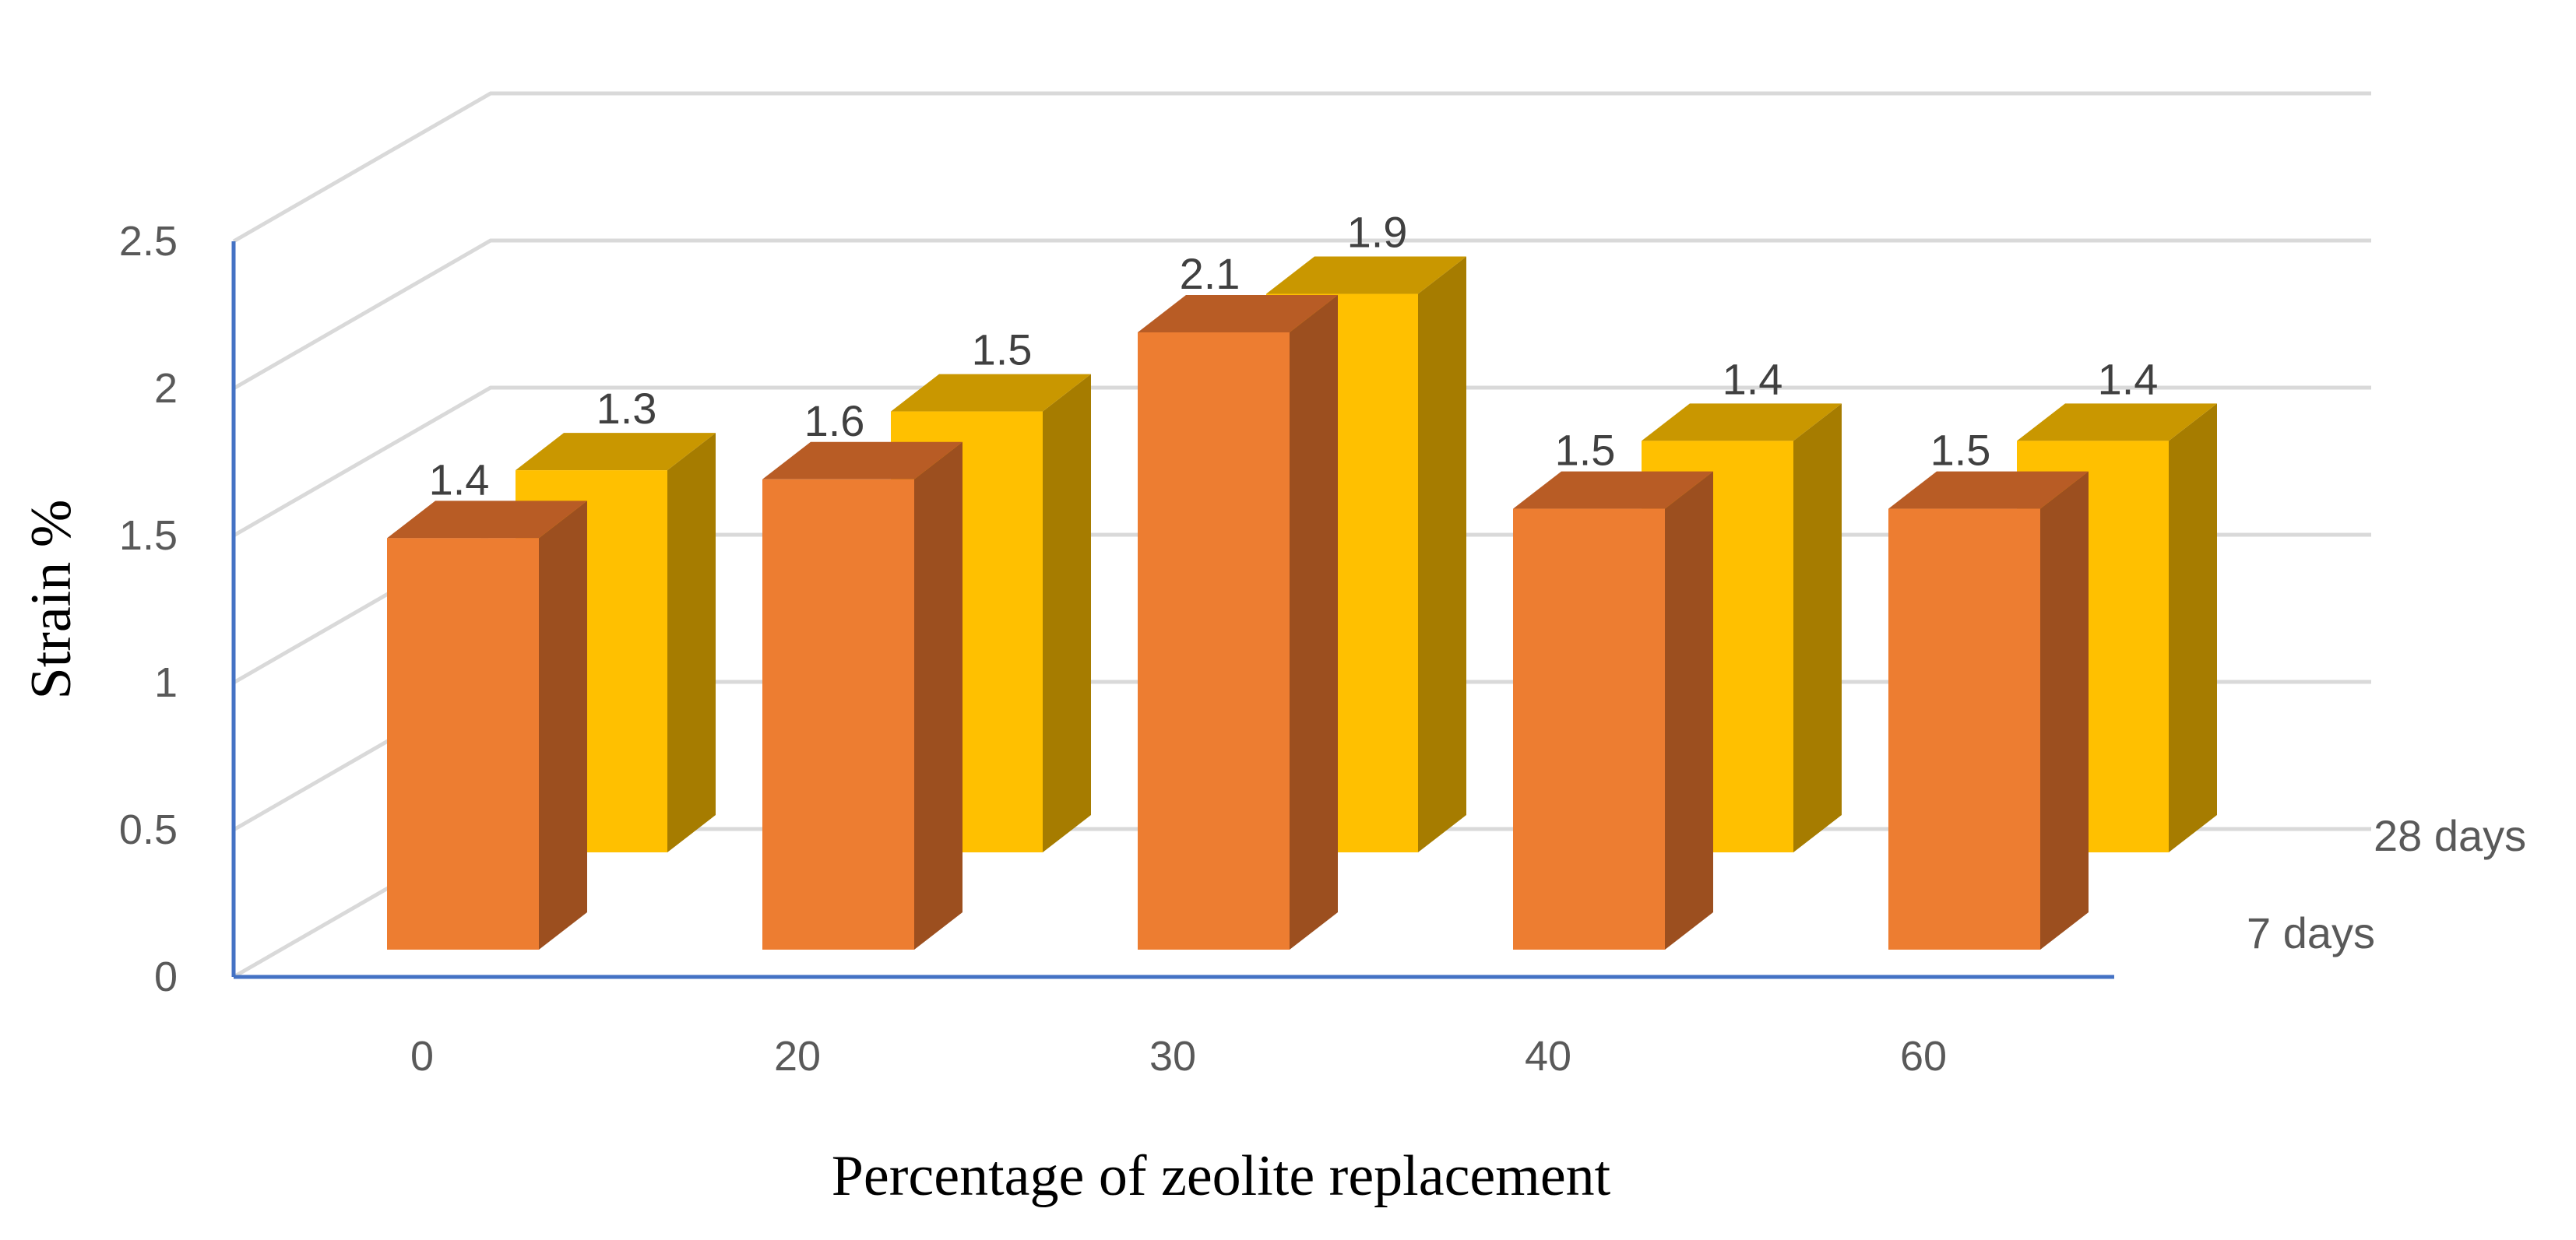 This screenshot has width=2576, height=1240. I want to click on y-tick-label: 1, so click(166, 682).